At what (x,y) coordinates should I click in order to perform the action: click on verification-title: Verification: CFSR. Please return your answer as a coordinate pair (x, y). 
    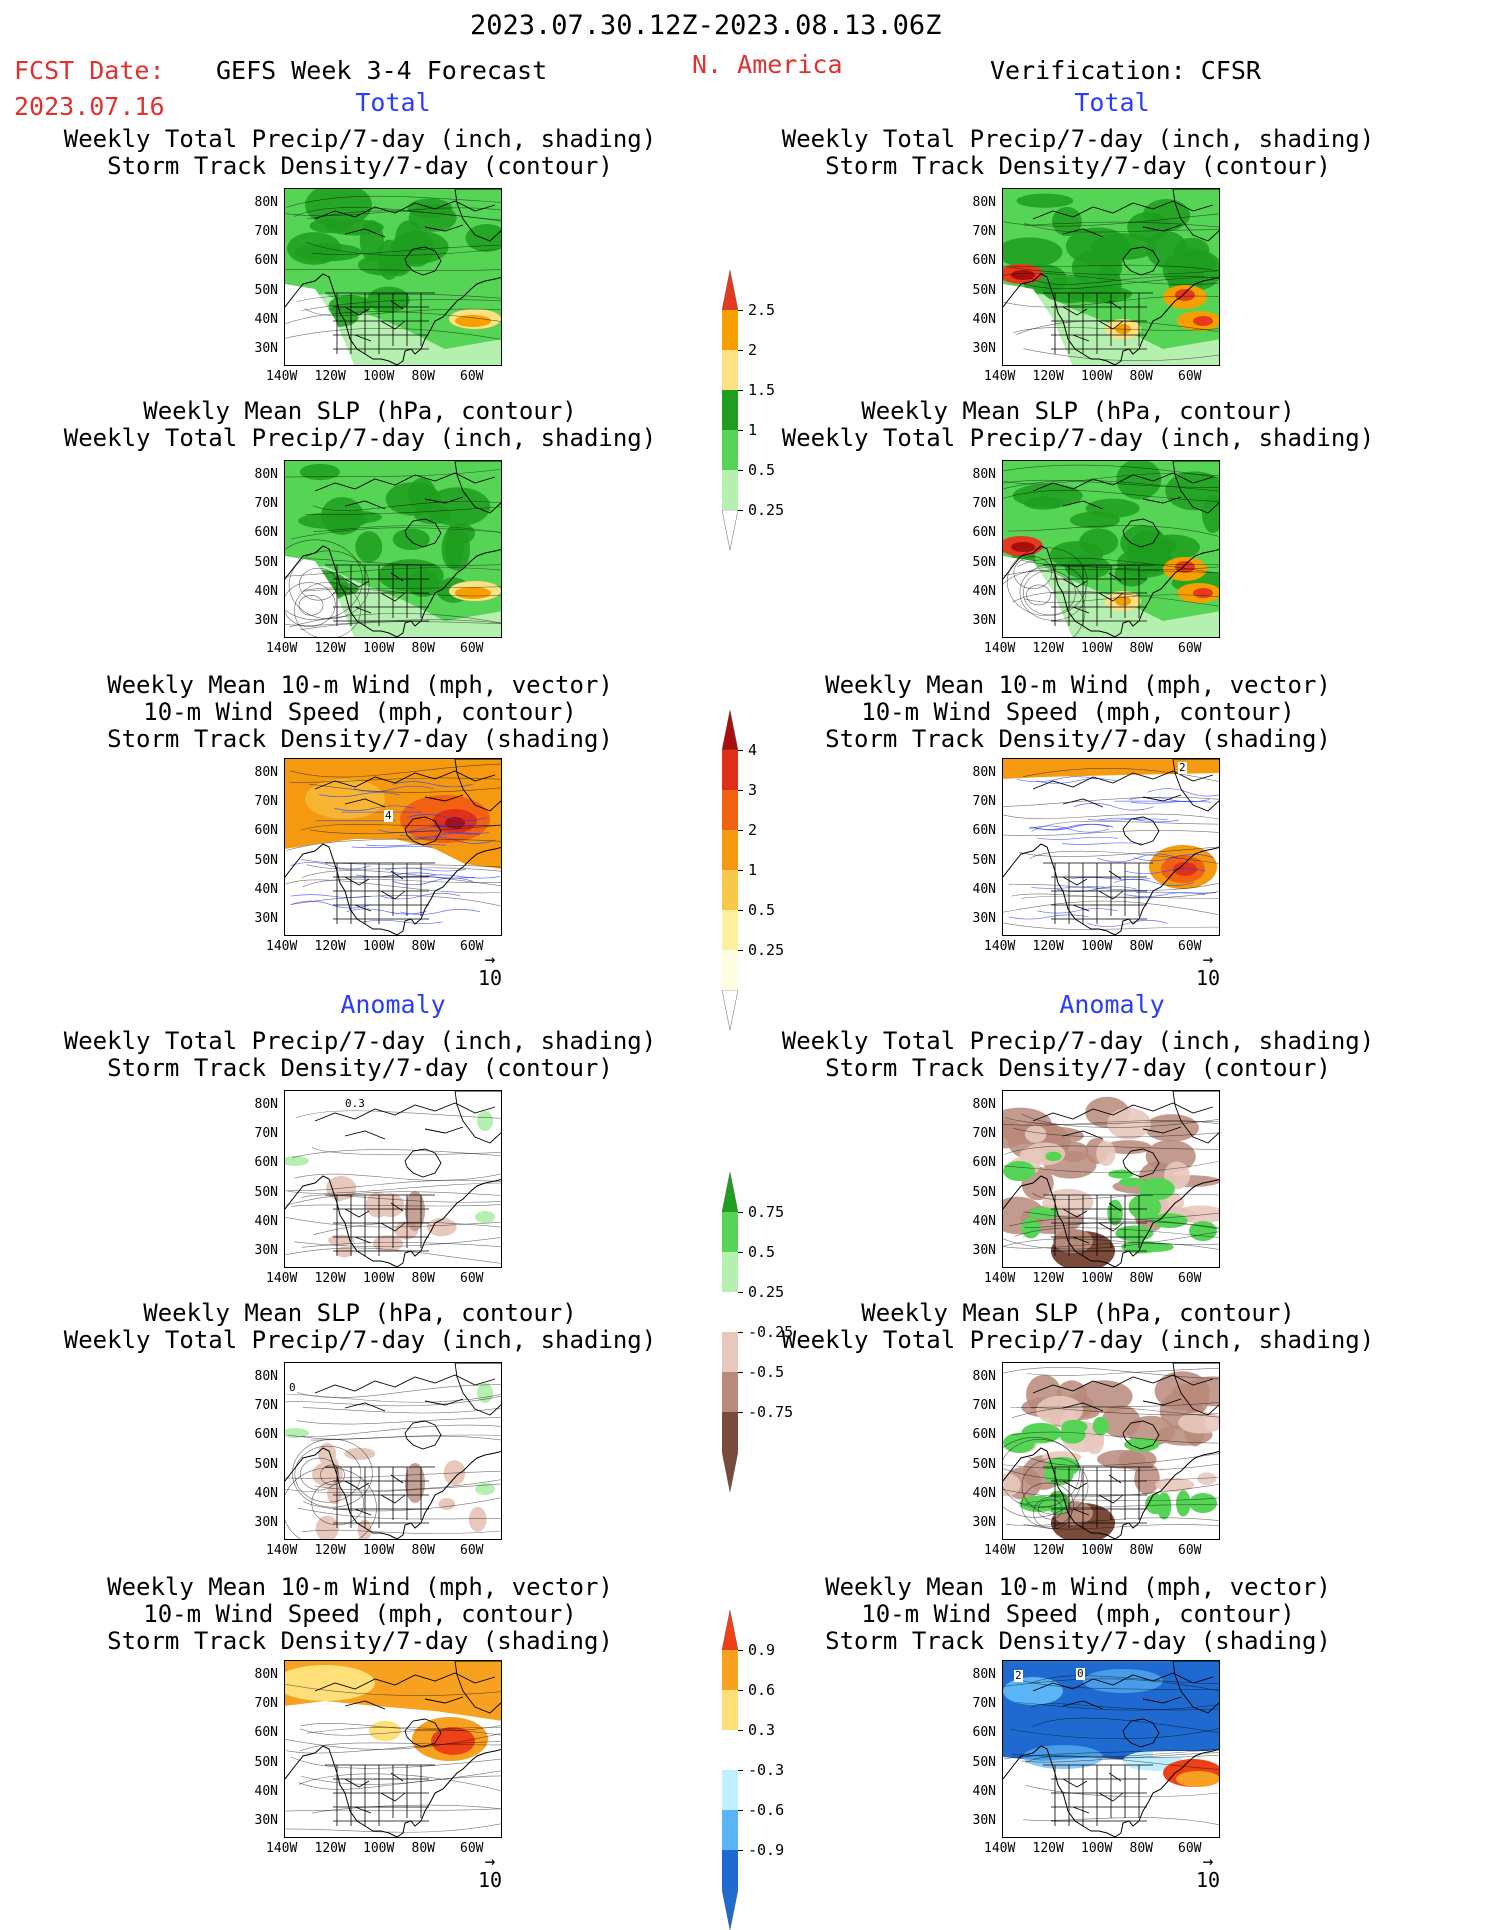
    Looking at the image, I should click on (1125, 70).